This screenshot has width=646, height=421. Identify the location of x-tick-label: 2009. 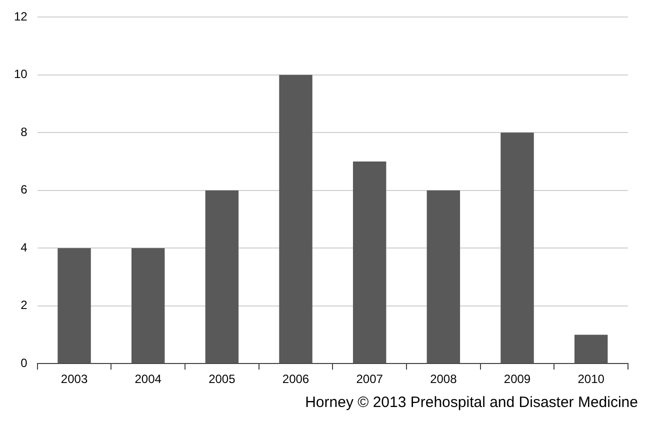
(517, 379).